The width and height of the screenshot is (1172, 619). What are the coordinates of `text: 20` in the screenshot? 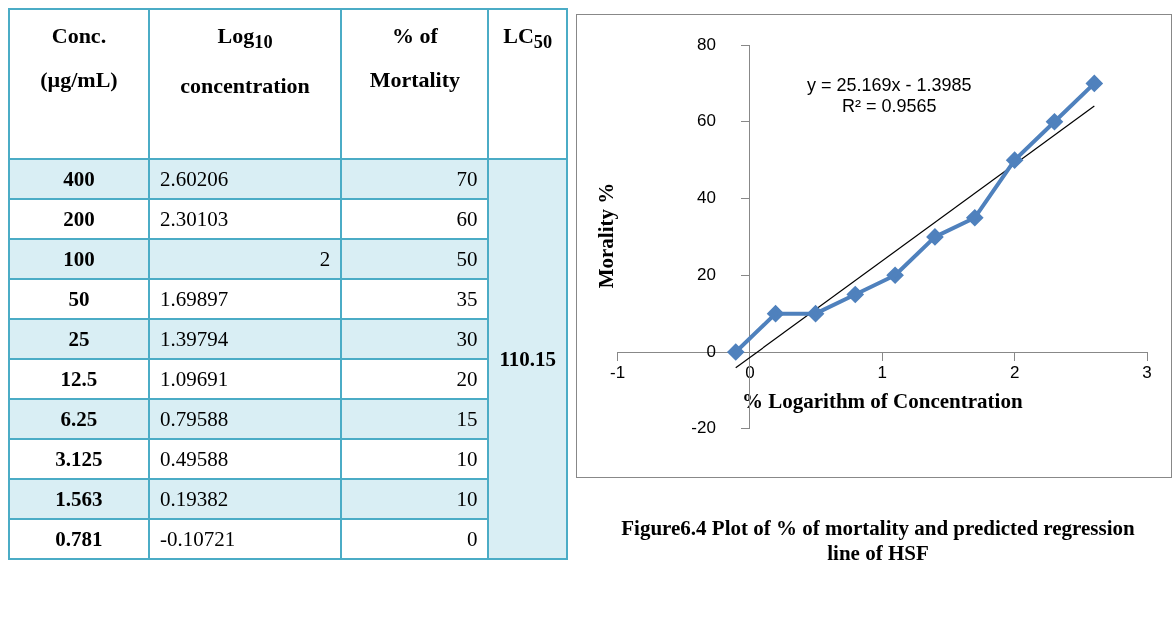 It's located at (415, 379).